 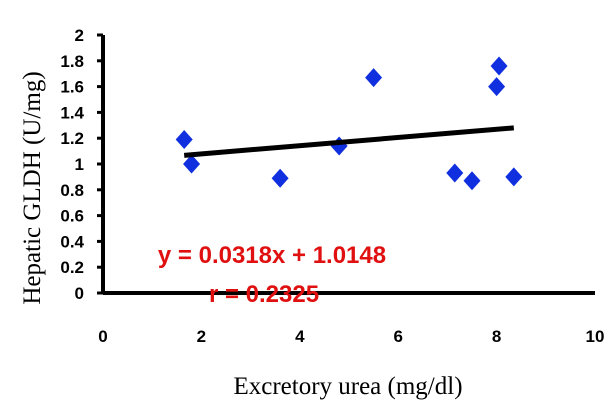 What do you see at coordinates (72, 112) in the screenshot?
I see `y-tick-label: 1.4` at bounding box center [72, 112].